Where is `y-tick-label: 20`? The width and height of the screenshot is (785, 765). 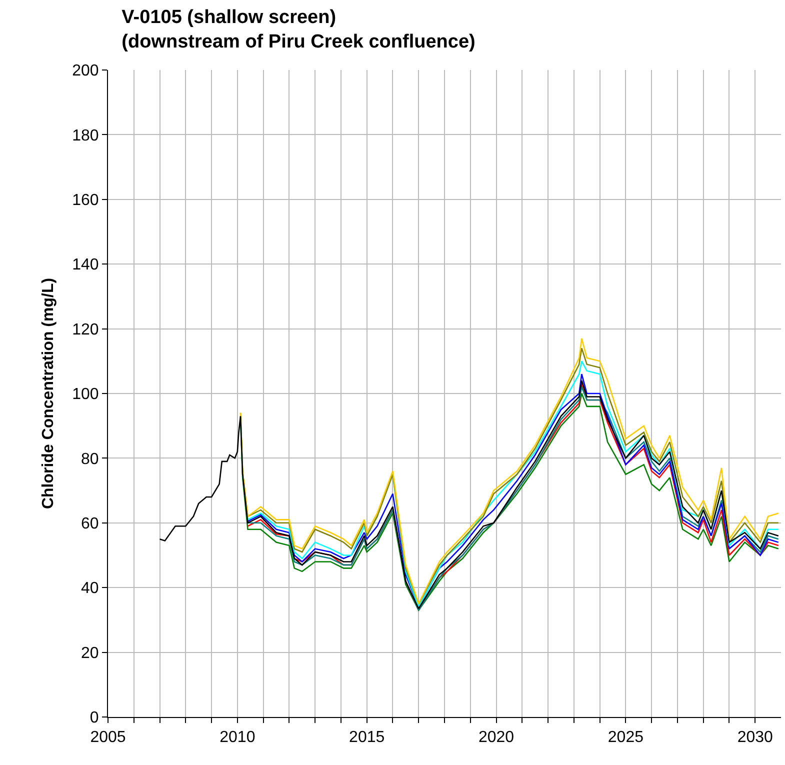
y-tick-label: 20 is located at coordinates (90, 653).